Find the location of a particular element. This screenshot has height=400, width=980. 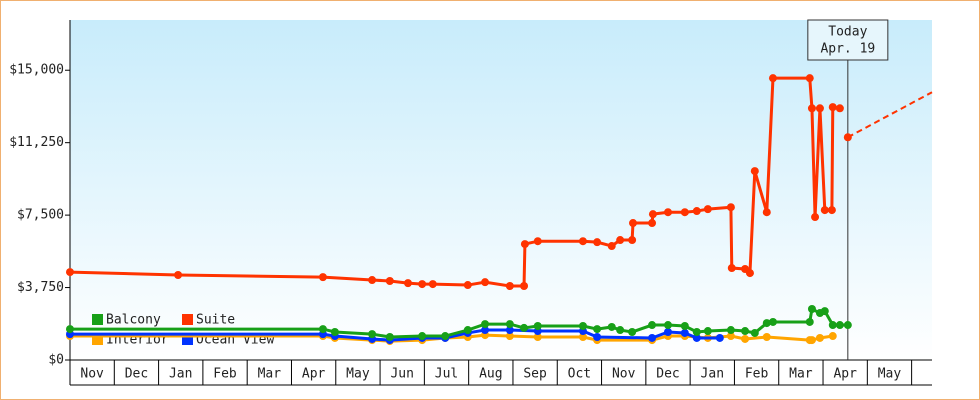

today-box is located at coordinates (848, 40).